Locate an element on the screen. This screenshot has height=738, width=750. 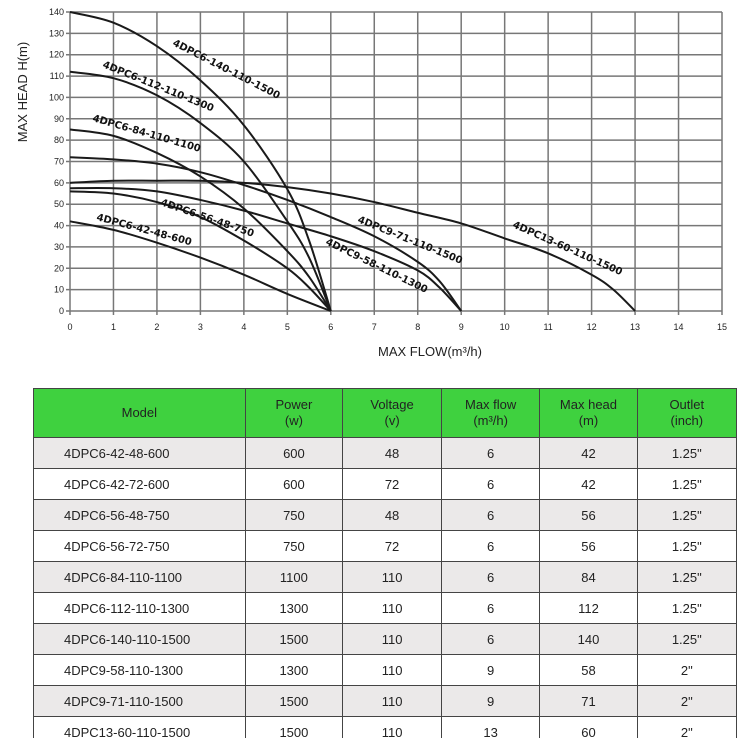
x-tick-label: 14 is located at coordinates (679, 327).